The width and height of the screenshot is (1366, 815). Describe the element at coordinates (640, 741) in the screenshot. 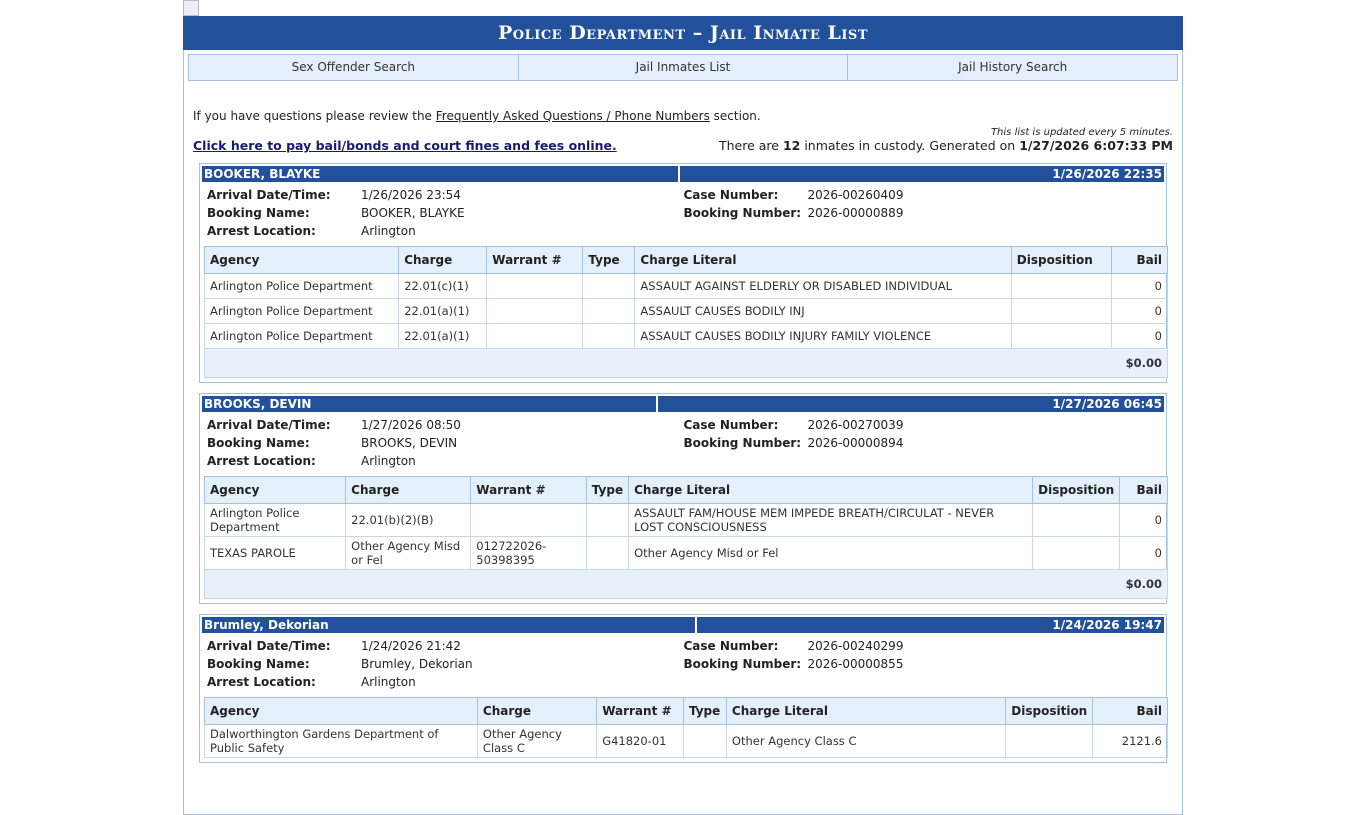

I see `charge-cell: G41820-01` at that location.